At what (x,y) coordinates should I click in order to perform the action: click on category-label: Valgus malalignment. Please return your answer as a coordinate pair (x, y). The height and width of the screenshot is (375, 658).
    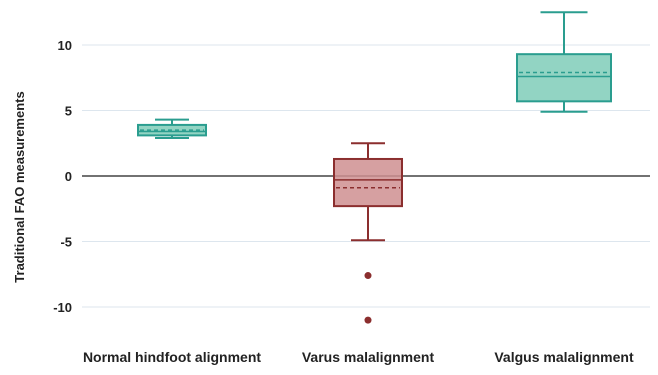
    Looking at the image, I should click on (564, 357).